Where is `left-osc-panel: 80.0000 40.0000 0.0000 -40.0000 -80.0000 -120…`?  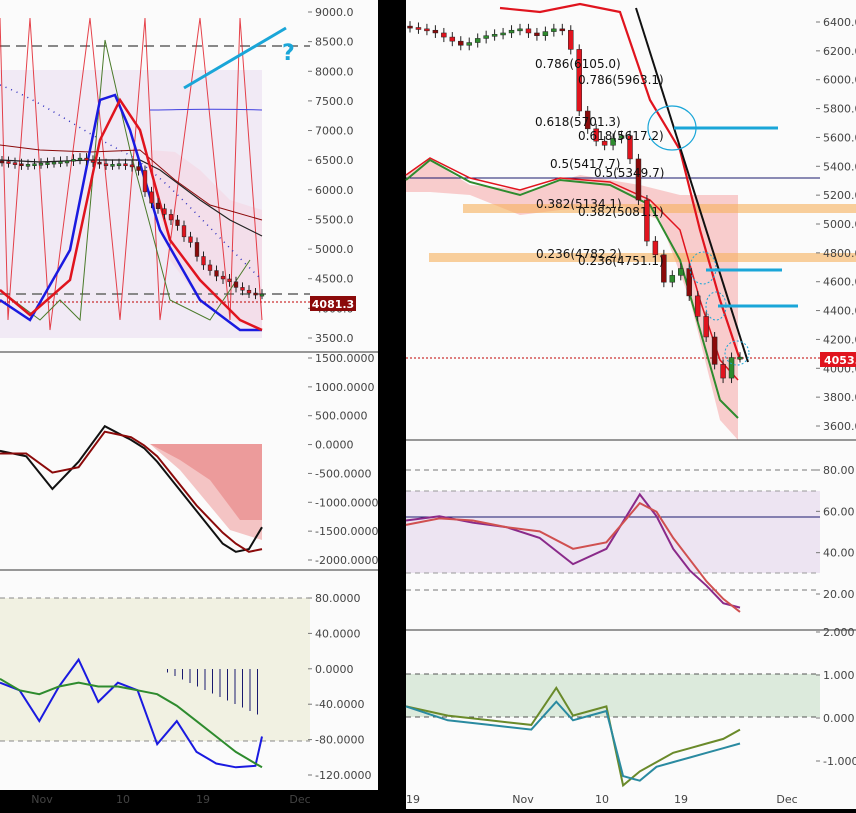 left-osc-panel: 80.0000 40.0000 0.0000 -40.0000 -80.0000 -120… is located at coordinates (185, 687).